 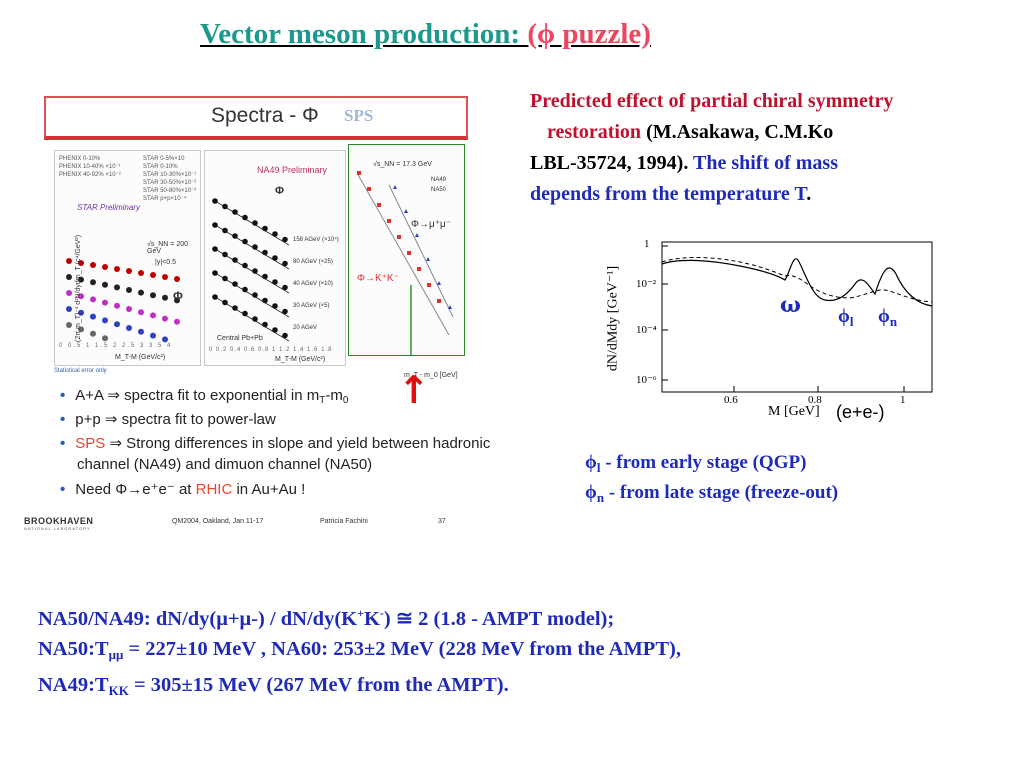 I want to click on phi-l-symbol: ϕ, so click(x=844, y=316).